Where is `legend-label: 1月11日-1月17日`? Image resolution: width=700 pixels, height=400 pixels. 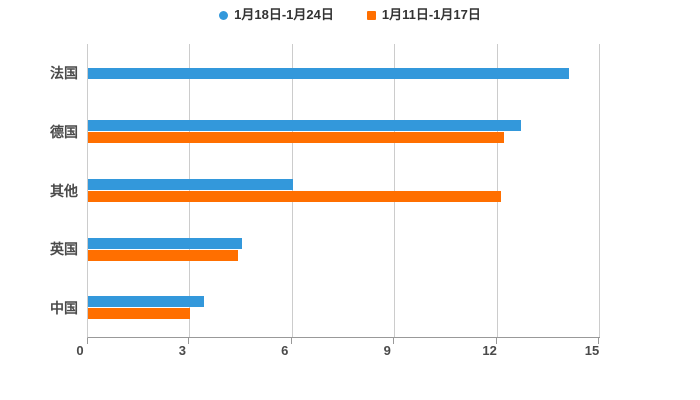
legend-label: 1月11日-1月17日 is located at coordinates (431, 14).